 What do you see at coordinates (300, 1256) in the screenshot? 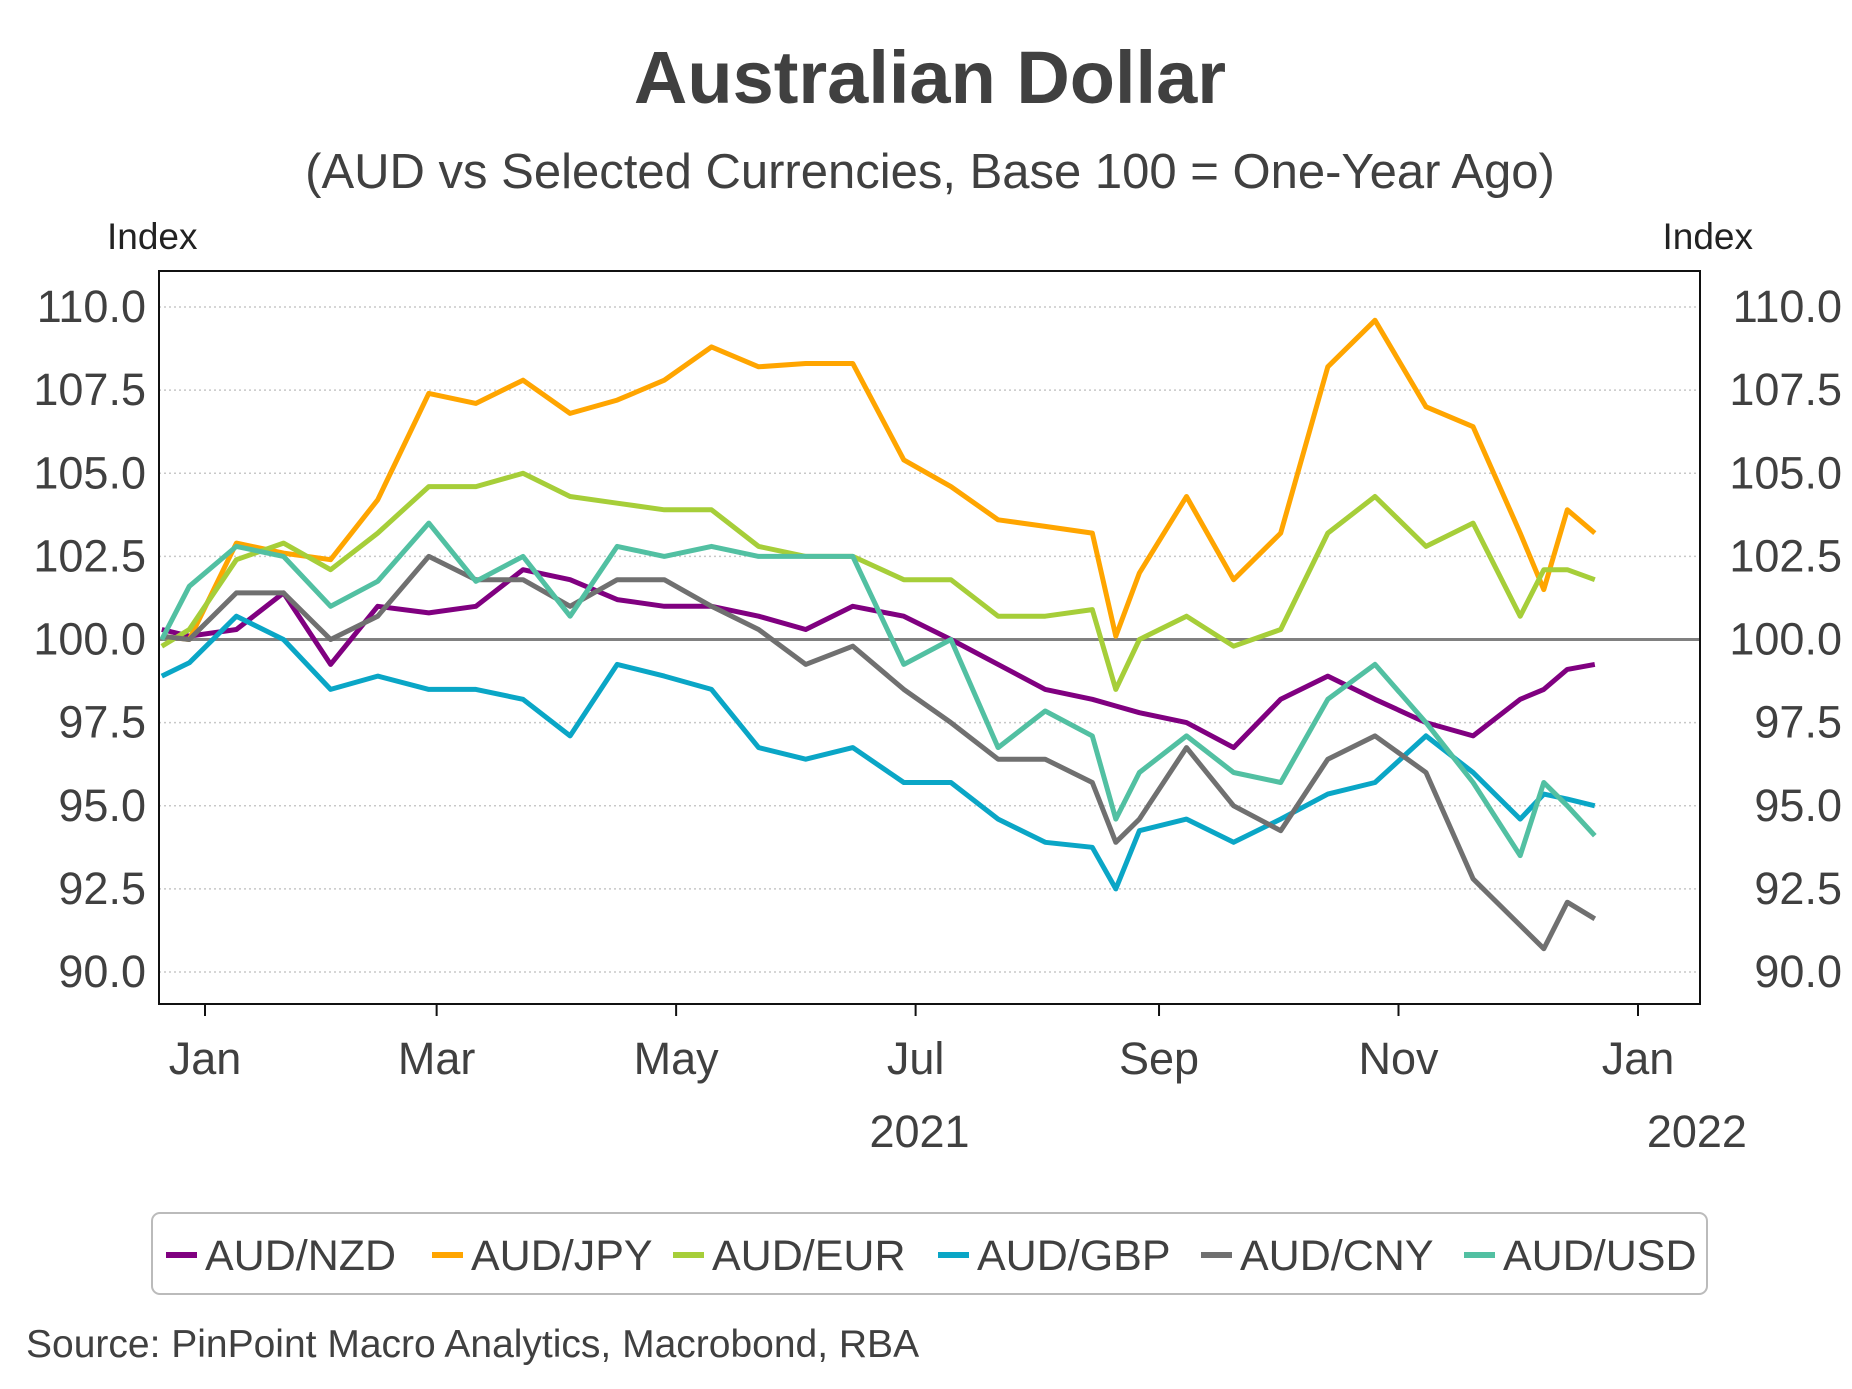
I see `legend-label: AUD/NZD` at bounding box center [300, 1256].